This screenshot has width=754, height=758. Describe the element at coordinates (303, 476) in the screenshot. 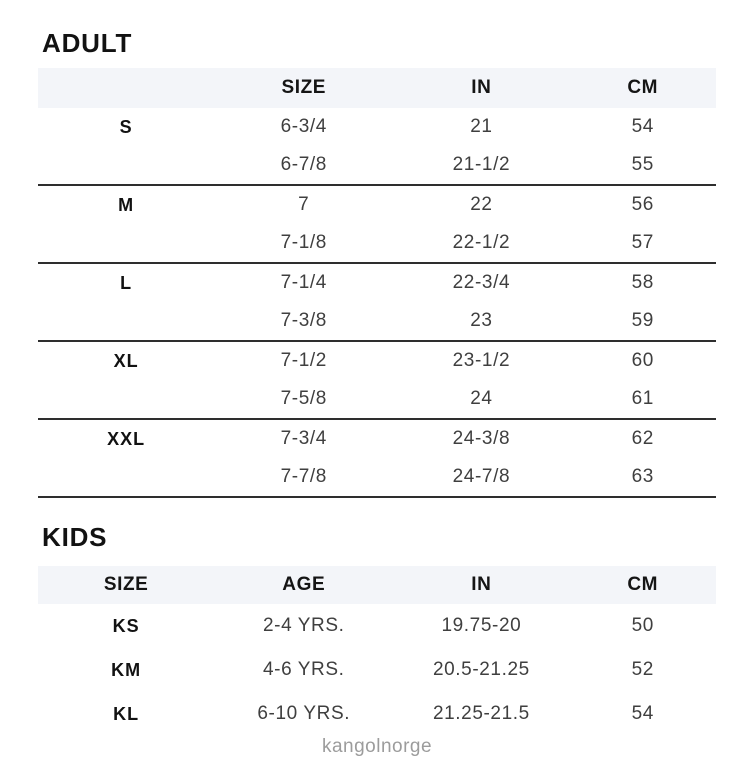

I see `cell-size: 7-7/8` at that location.